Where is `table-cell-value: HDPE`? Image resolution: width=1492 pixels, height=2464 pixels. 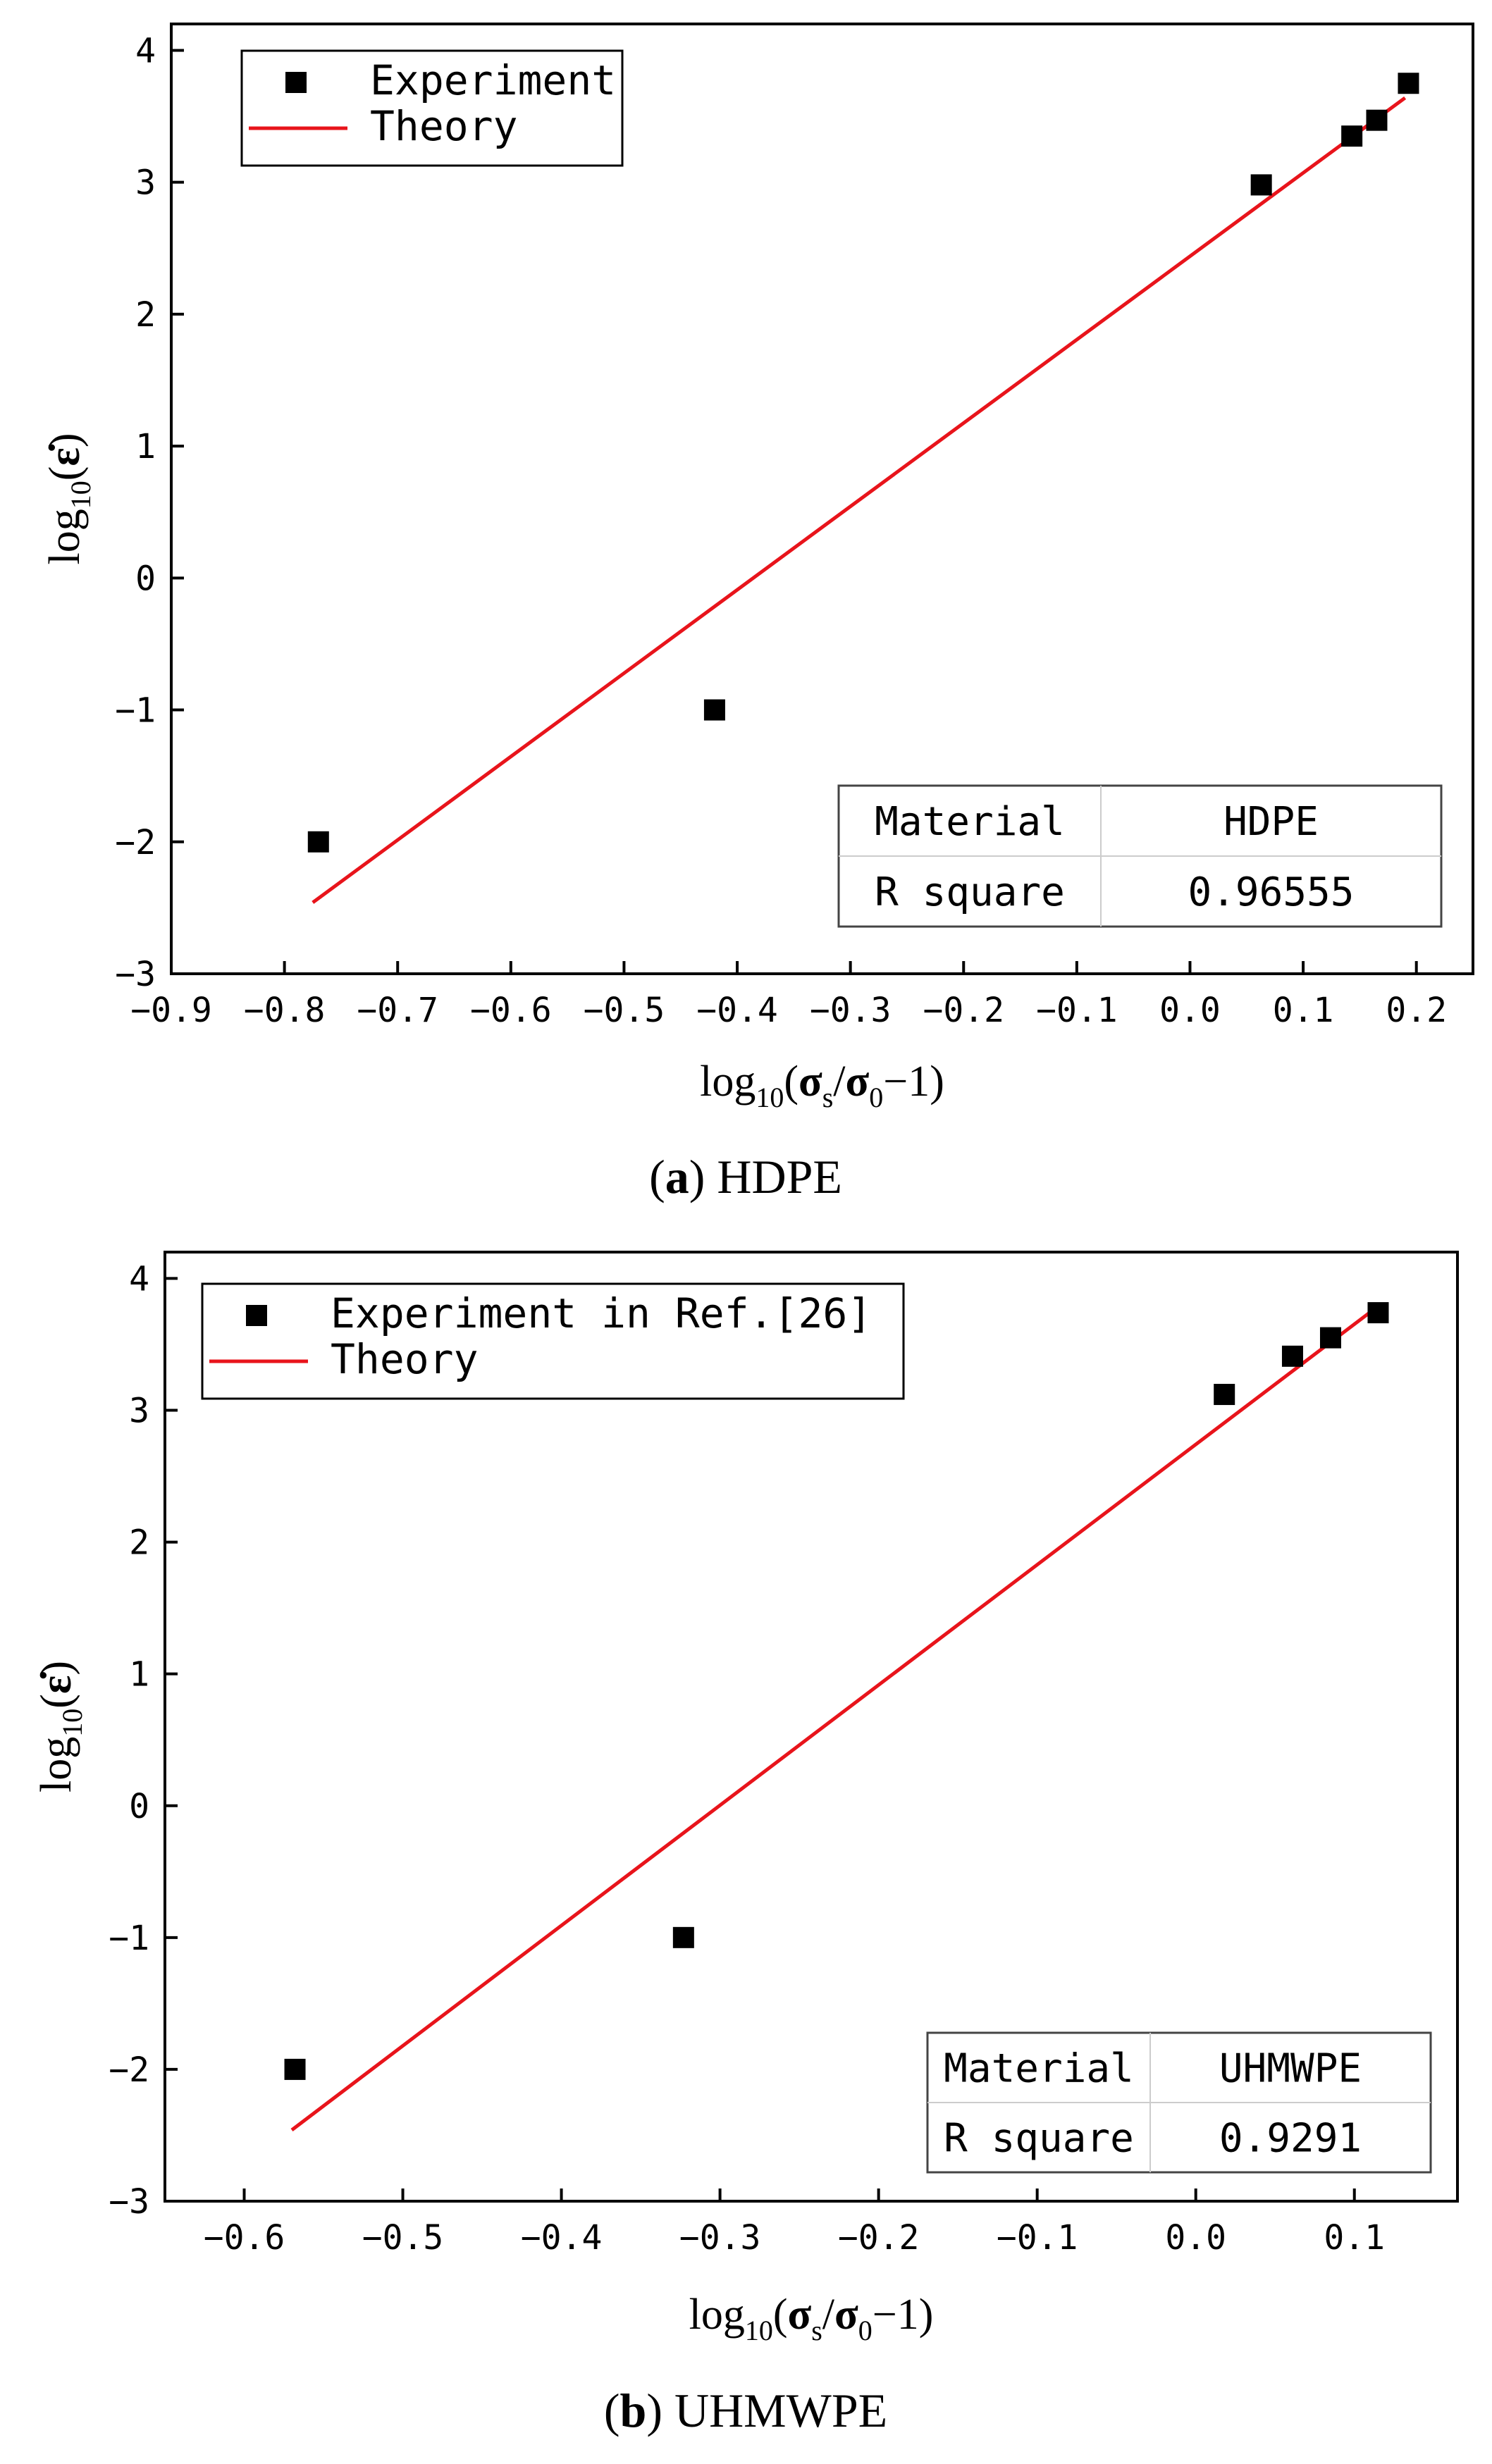 table-cell-value: HDPE is located at coordinates (1271, 822).